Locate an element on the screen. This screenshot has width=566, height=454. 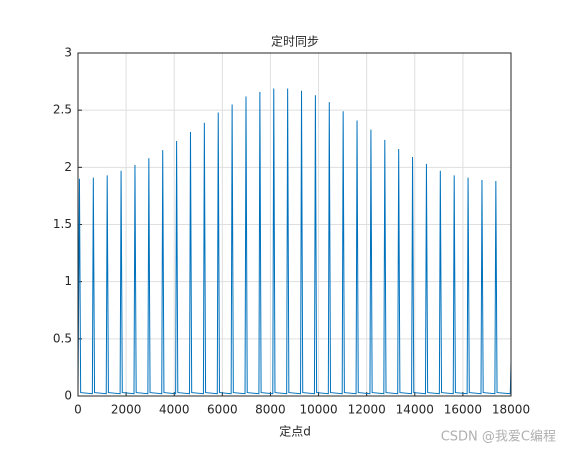
chart-title: 定时同步 is located at coordinates (295, 41).